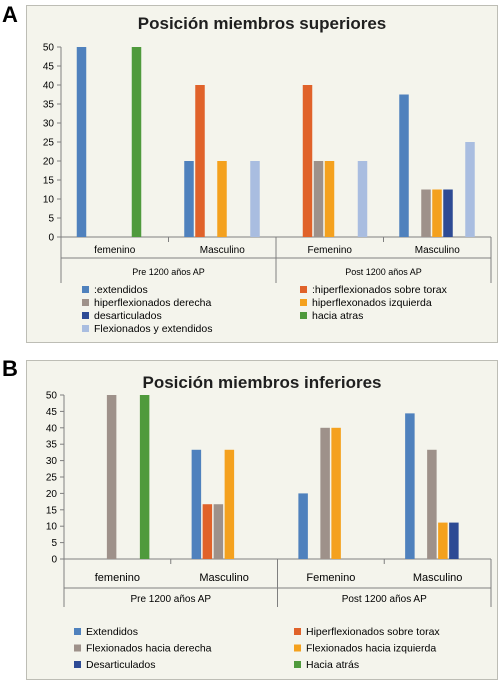  Describe the element at coordinates (384, 599) in the screenshot. I see `chart-b-x-group-label: Post 1200 años AP` at that location.